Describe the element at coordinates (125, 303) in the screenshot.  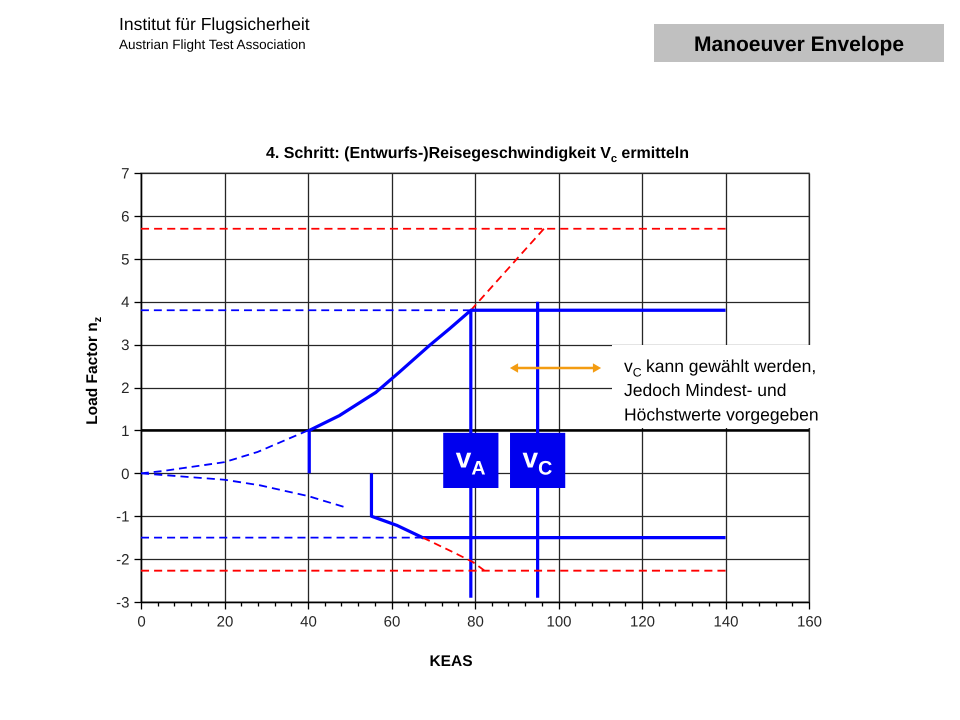
I see `y-tick-label: 4` at that location.